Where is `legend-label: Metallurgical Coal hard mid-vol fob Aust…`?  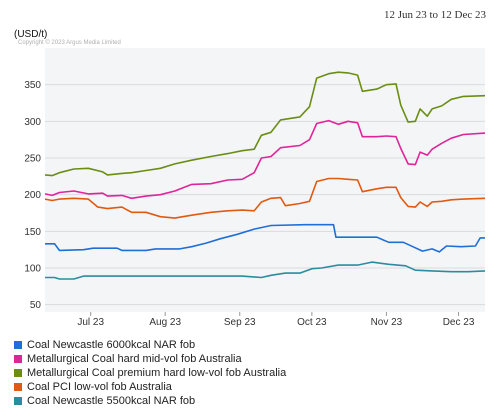 legend-label: Metallurgical Coal hard mid-vol fob Aust… is located at coordinates (134, 359).